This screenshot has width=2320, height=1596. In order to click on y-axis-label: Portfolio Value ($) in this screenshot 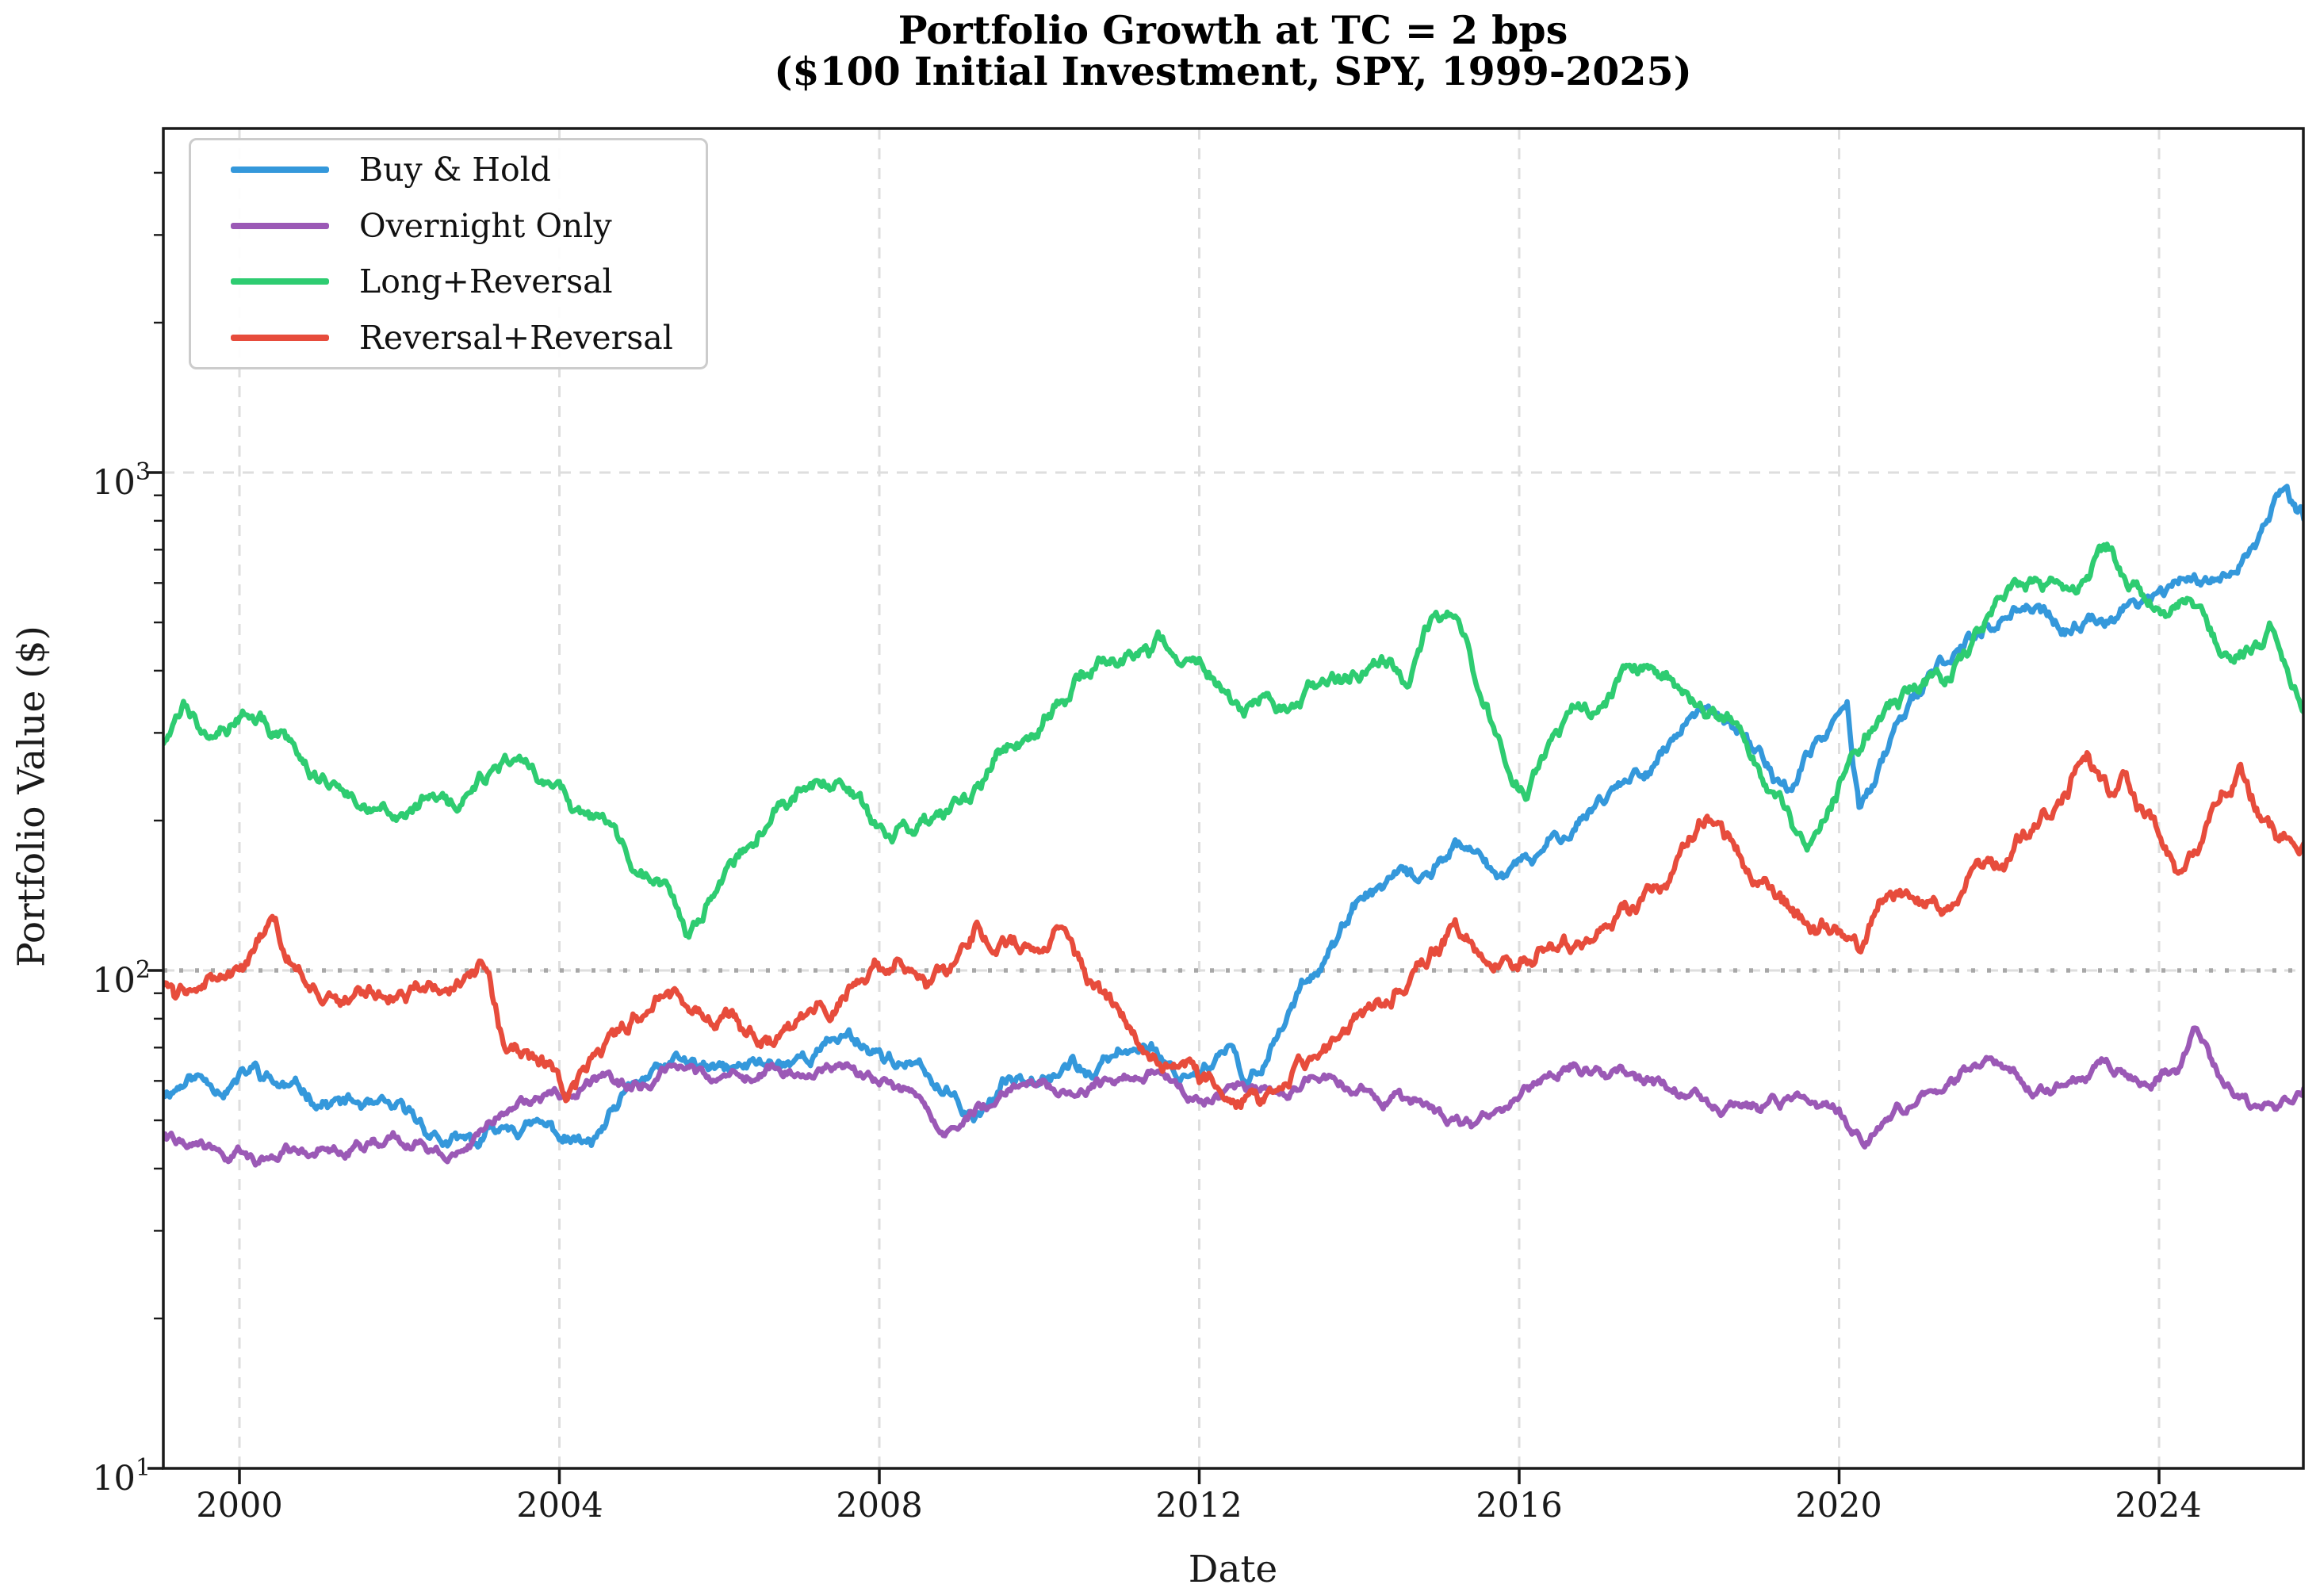, I will do `click(32, 796)`.